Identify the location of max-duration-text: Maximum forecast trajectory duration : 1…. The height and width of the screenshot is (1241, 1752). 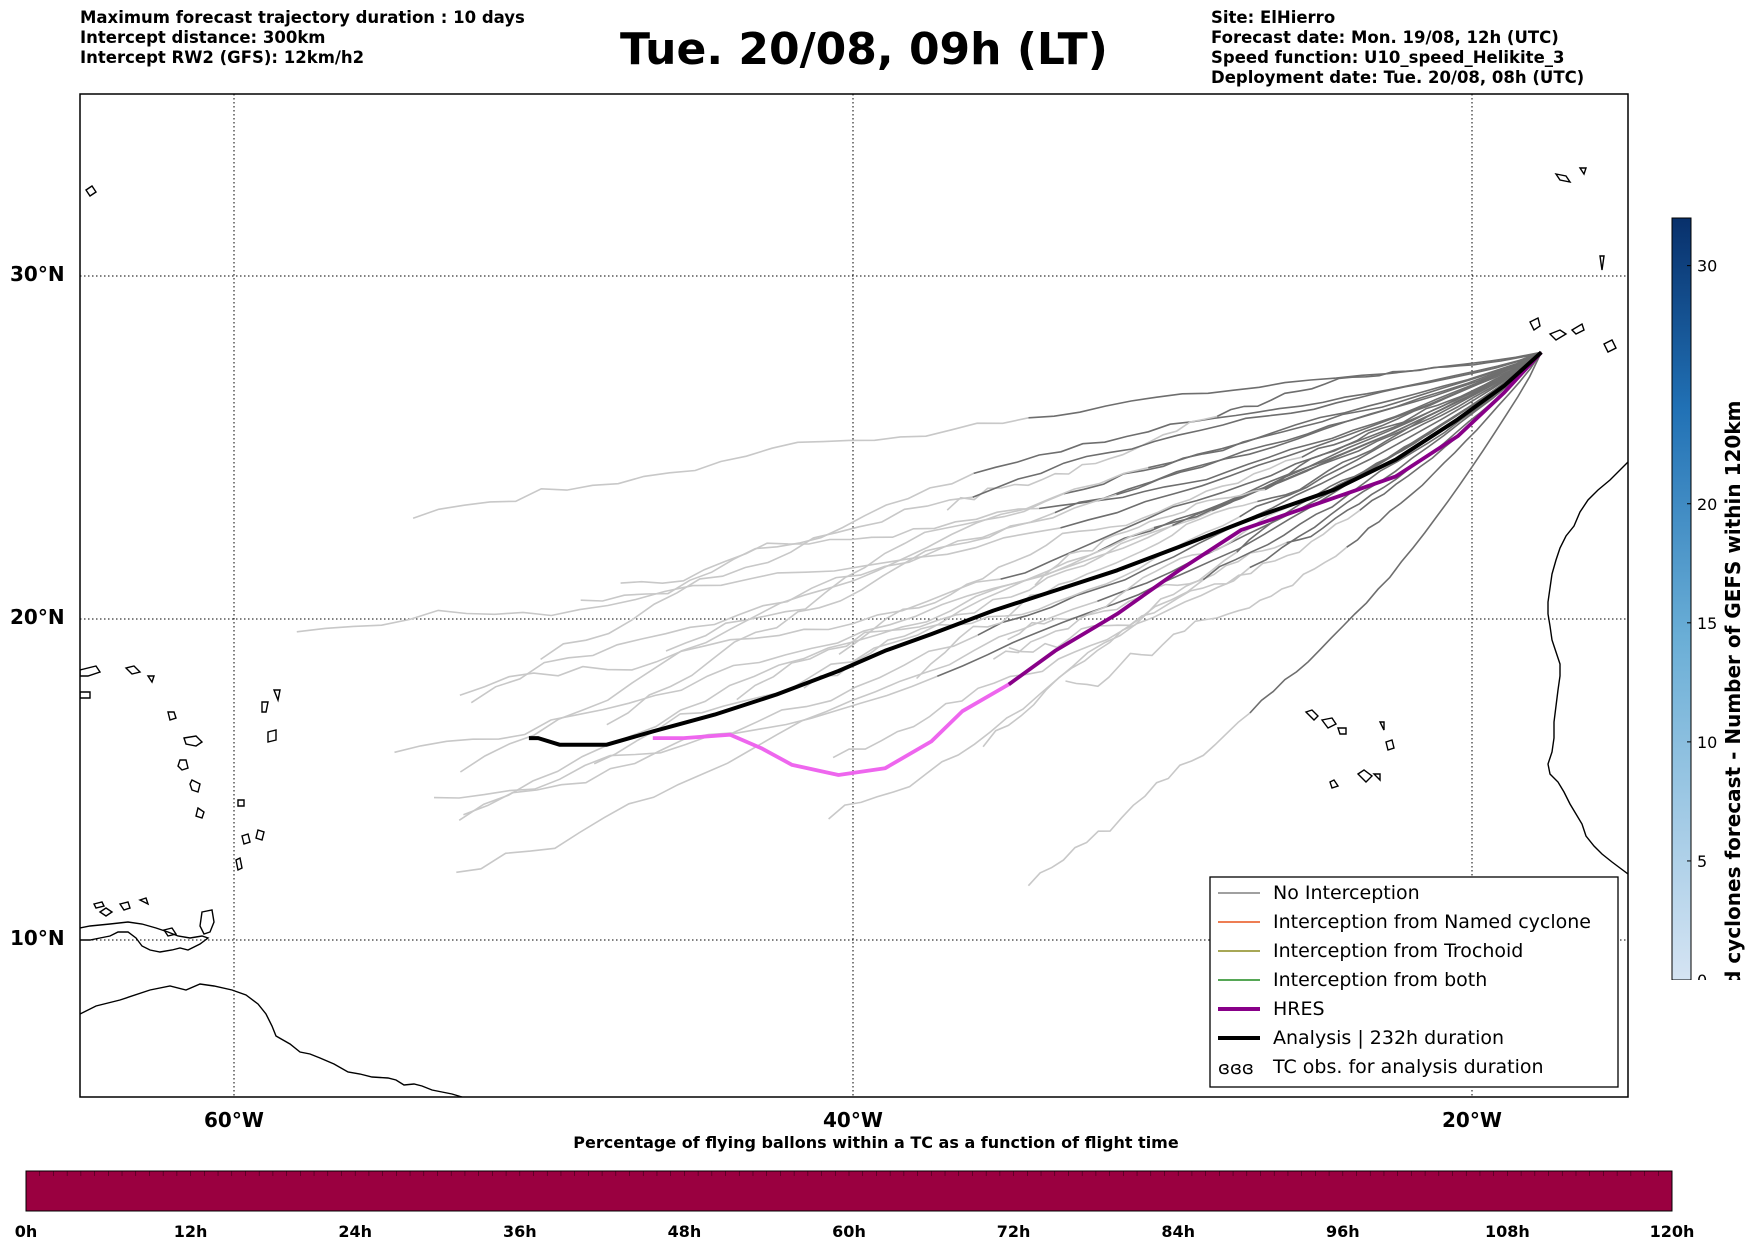
(302, 17).